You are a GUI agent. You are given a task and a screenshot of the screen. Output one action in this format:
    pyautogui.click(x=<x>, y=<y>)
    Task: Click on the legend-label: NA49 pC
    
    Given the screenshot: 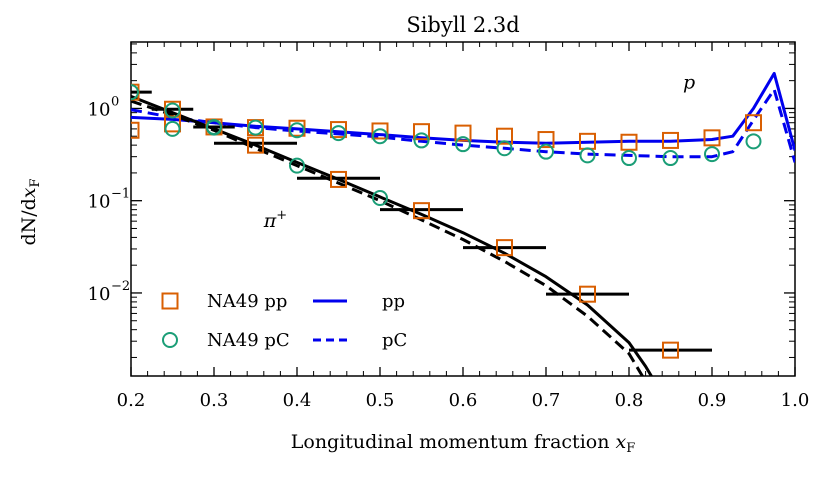 What is the action you would take?
    pyautogui.click(x=248, y=340)
    